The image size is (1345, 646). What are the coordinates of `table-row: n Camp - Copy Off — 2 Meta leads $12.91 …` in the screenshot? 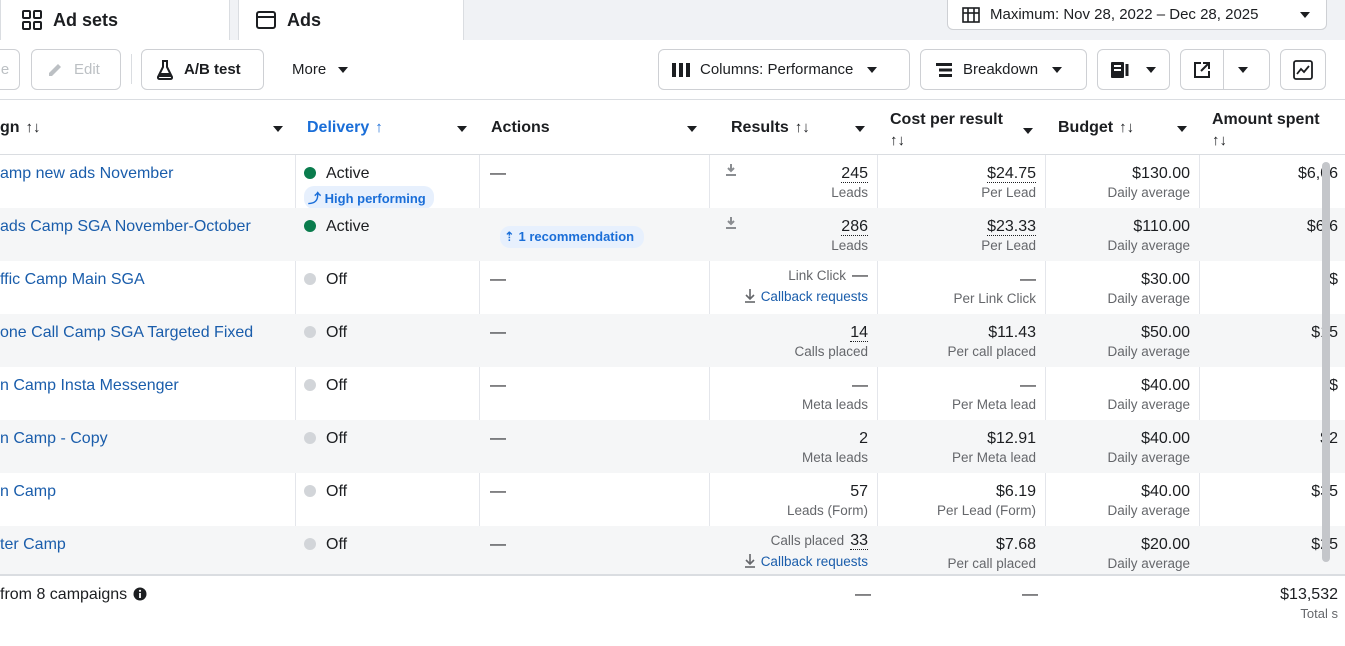 It's located at (672, 446).